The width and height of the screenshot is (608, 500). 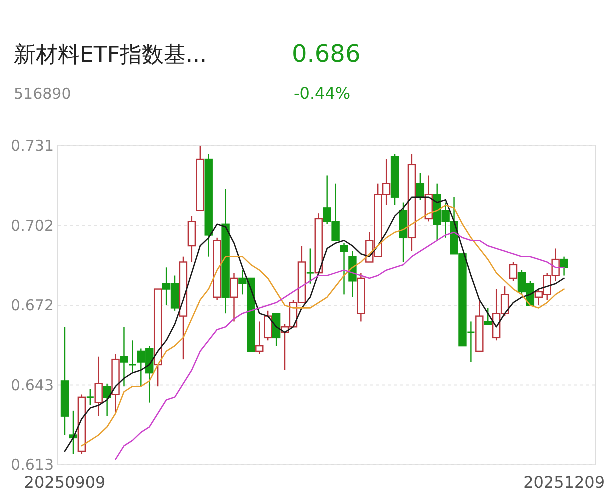 I want to click on y-tick-label: 0.731, so click(x=32, y=146).